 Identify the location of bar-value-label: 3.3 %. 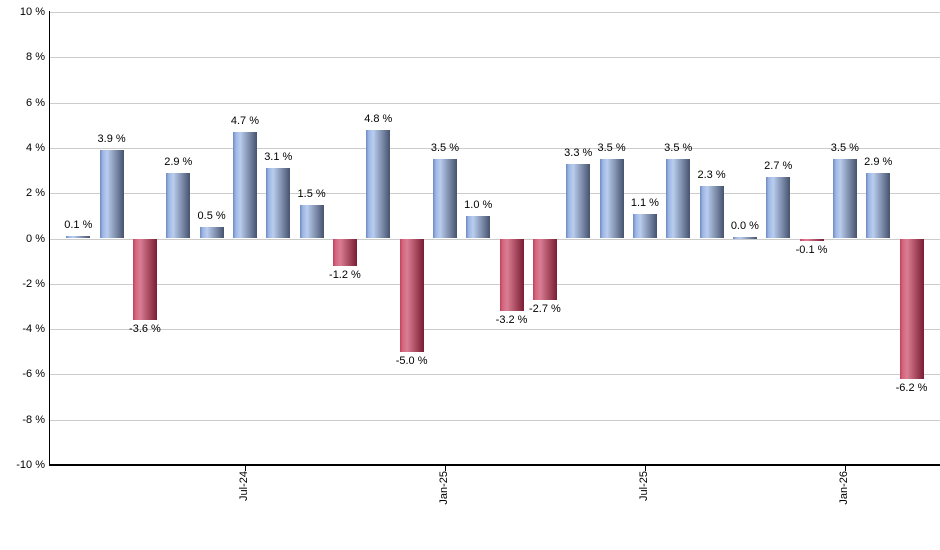
(578, 152).